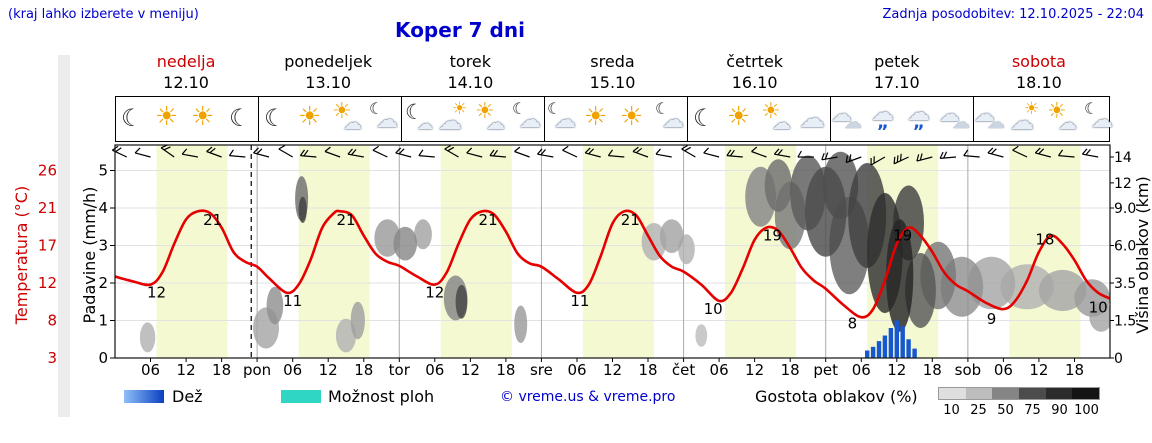  I want to click on day-header-sobota: sobota 18.10, so click(1039, 72).